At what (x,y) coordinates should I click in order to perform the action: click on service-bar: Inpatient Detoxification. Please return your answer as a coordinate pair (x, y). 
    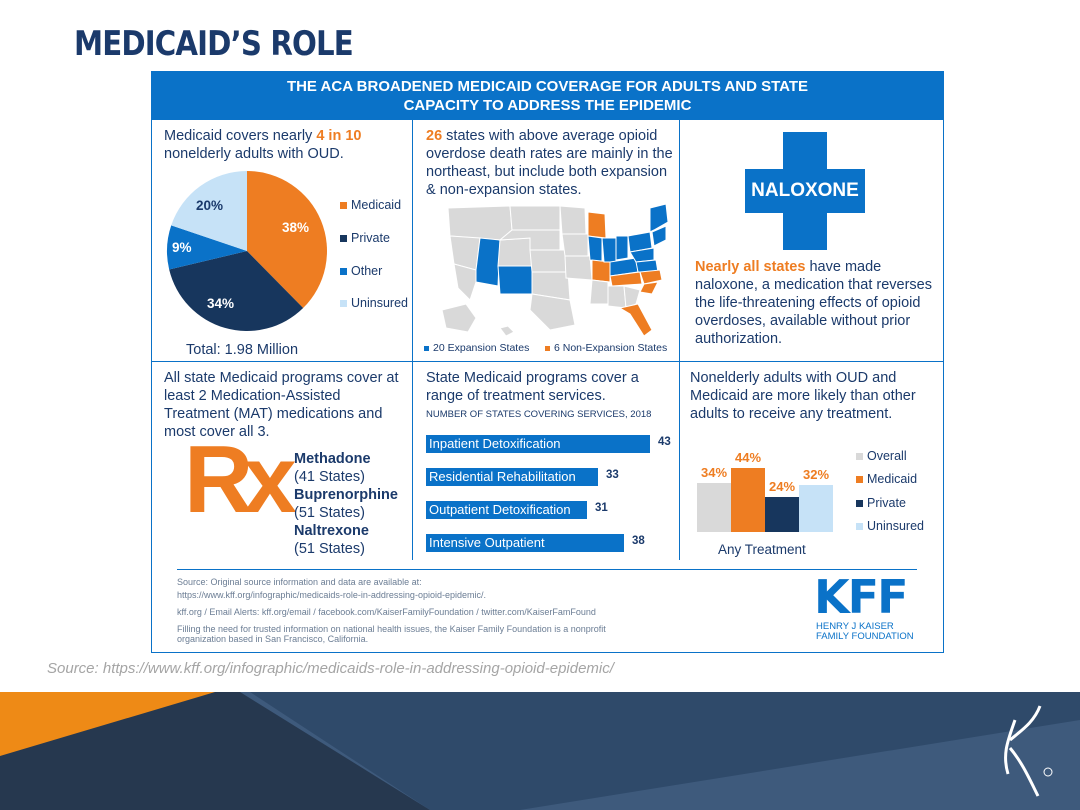
    Looking at the image, I should click on (538, 444).